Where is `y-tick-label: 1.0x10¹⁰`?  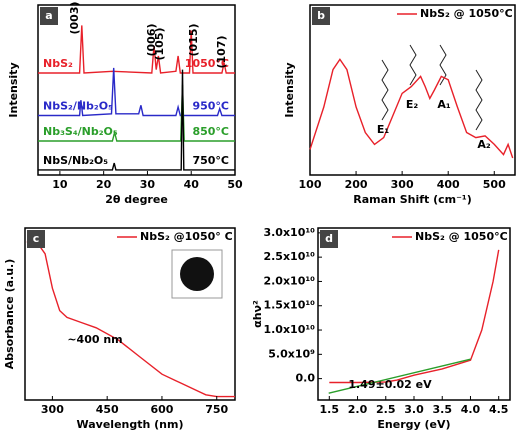 y-tick-label: 1.0x10¹⁰ is located at coordinates (289, 329).